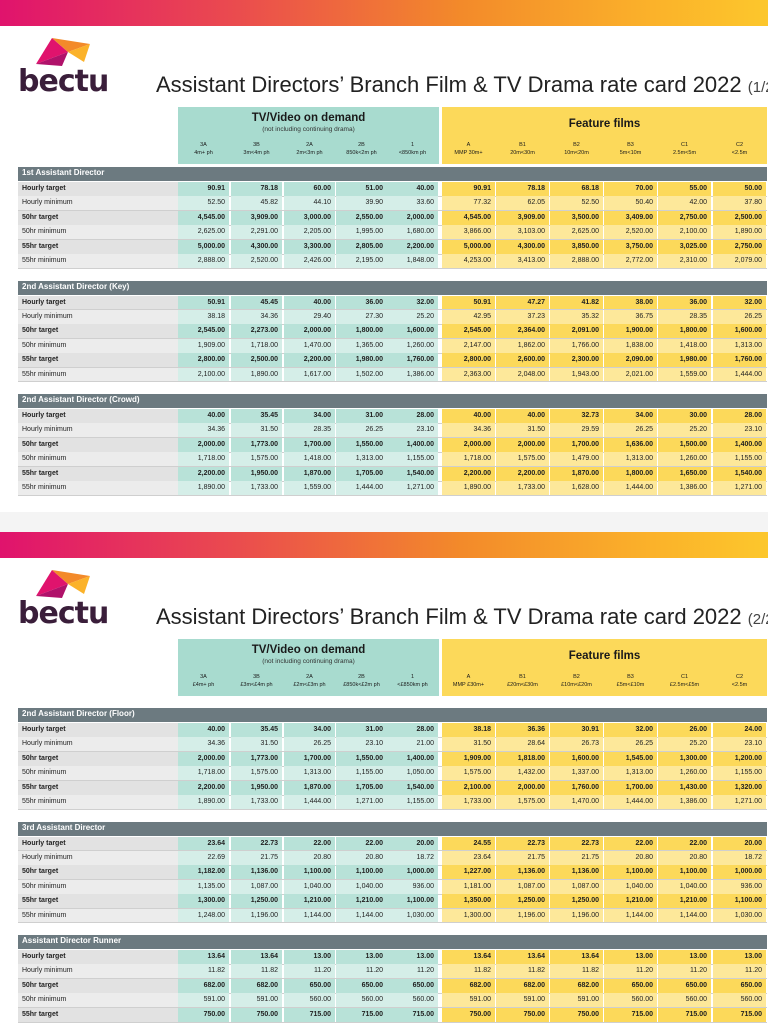  Describe the element at coordinates (522, 302) in the screenshot. I see `ff-rate-cell: 47.27` at that location.